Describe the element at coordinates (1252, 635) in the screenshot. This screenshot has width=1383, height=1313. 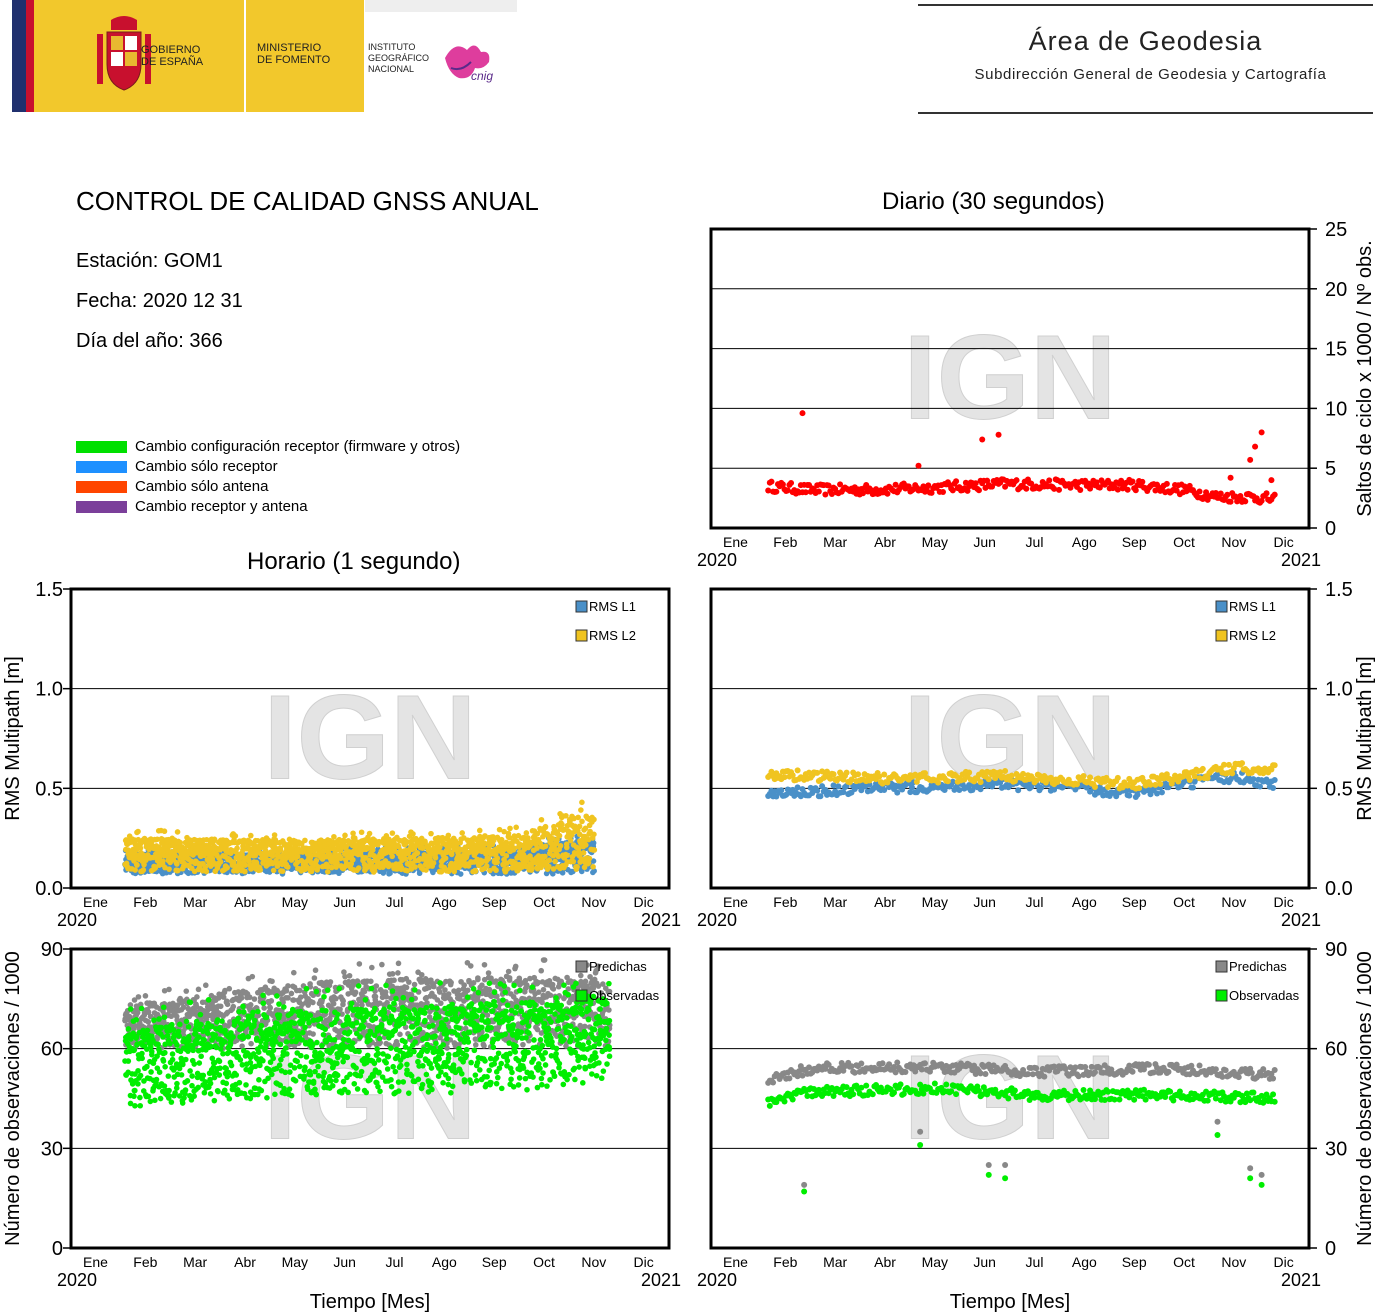
I see `series-legend-label: RMS L2` at that location.